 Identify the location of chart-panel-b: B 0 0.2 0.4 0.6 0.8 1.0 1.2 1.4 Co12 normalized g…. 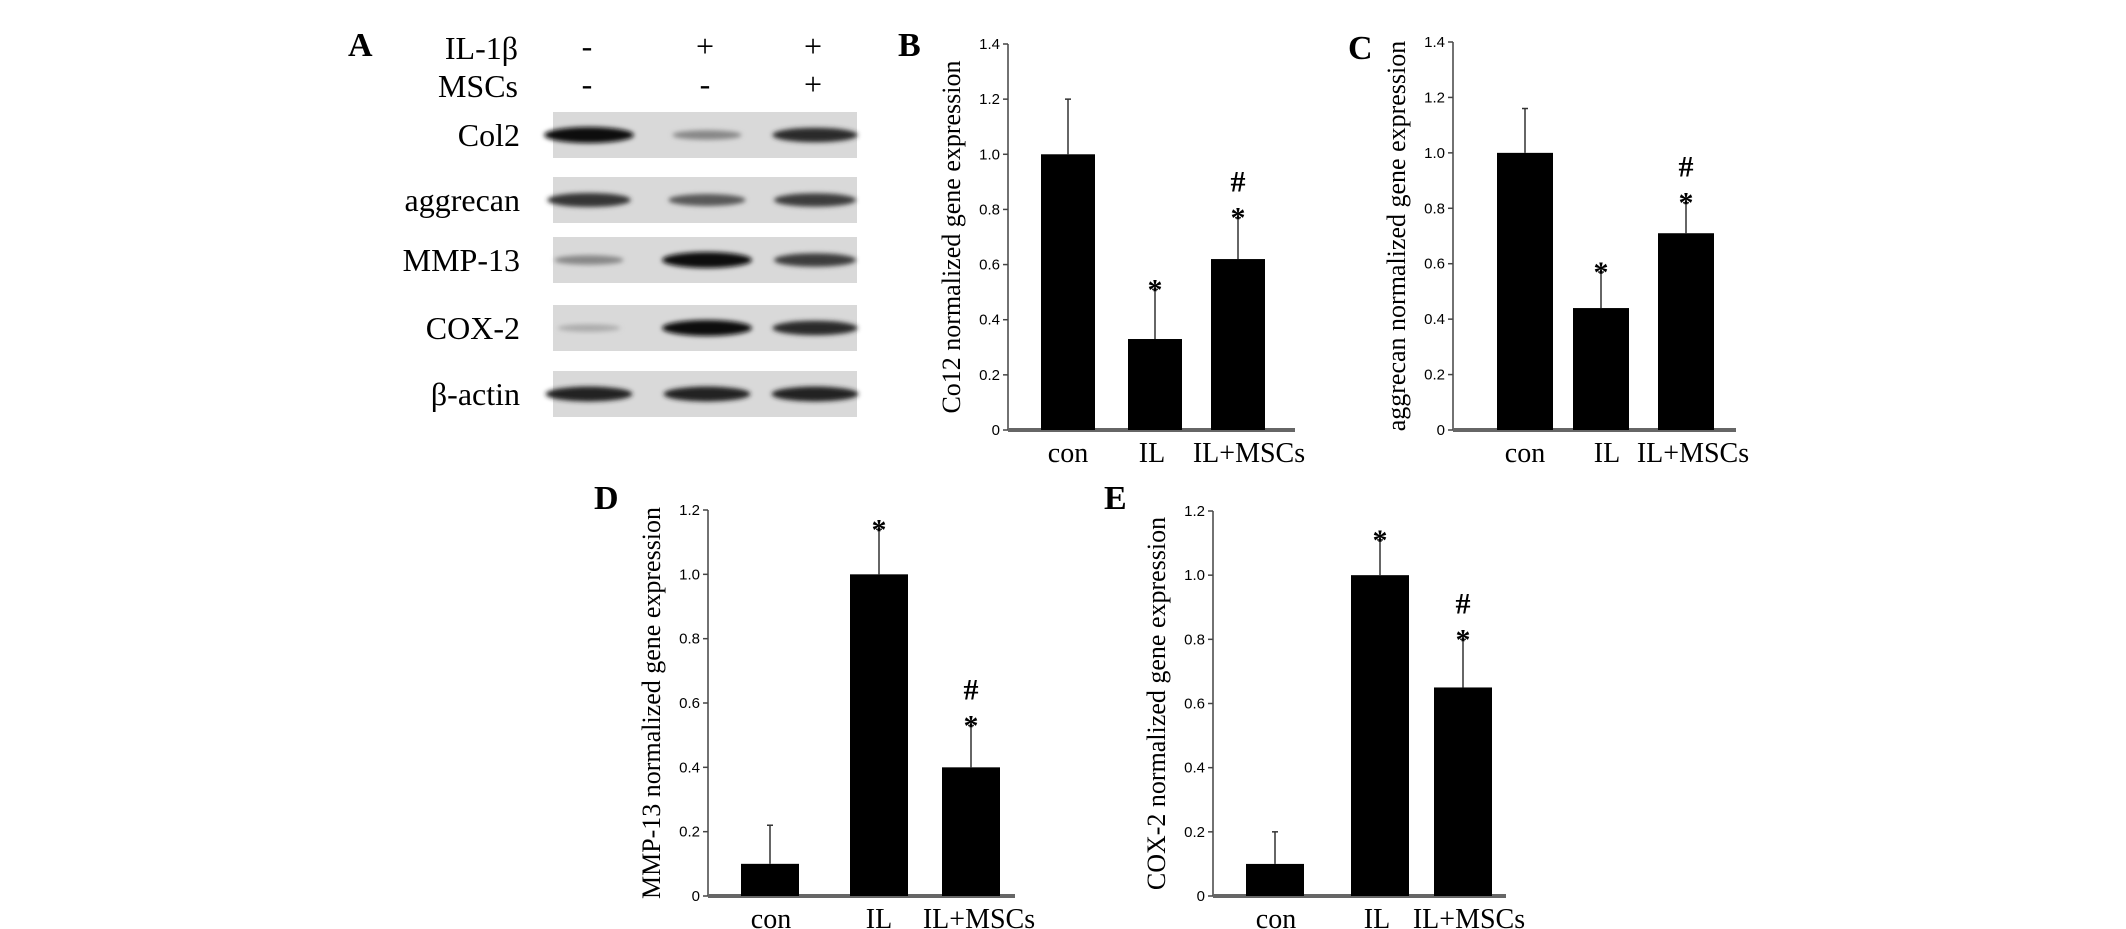
(1101, 248).